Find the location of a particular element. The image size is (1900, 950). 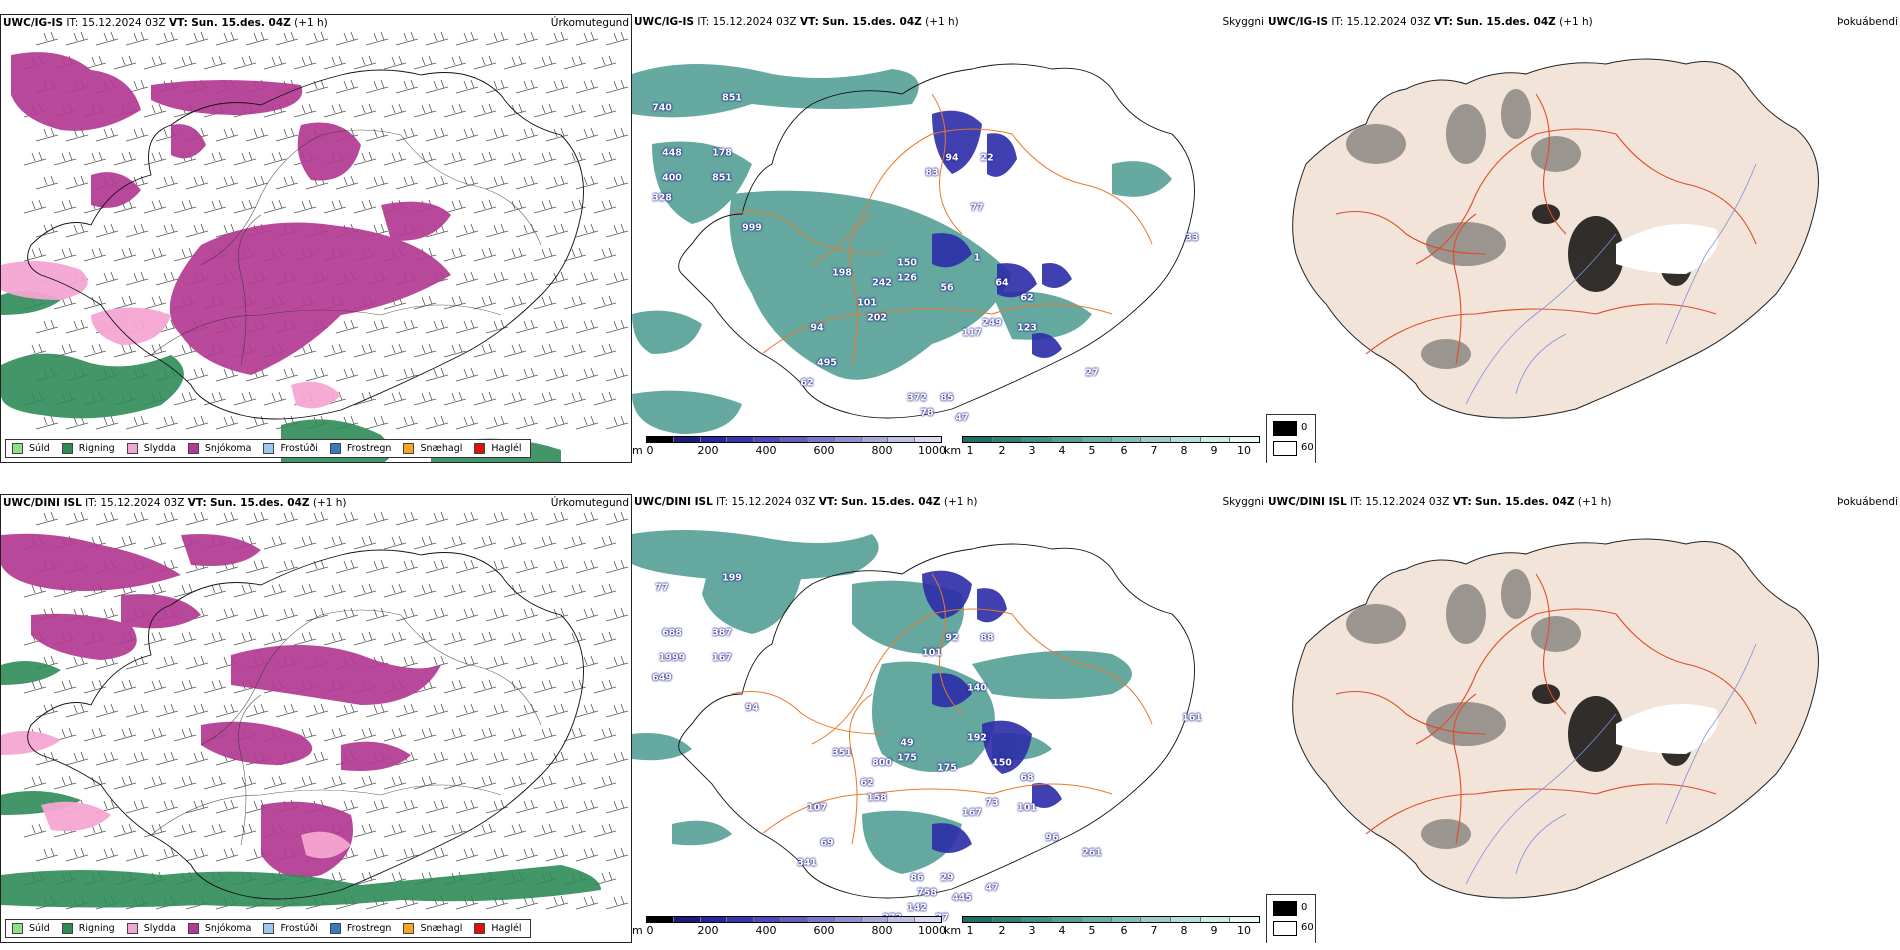

ceiling-value-label: 94 is located at coordinates (952, 158).